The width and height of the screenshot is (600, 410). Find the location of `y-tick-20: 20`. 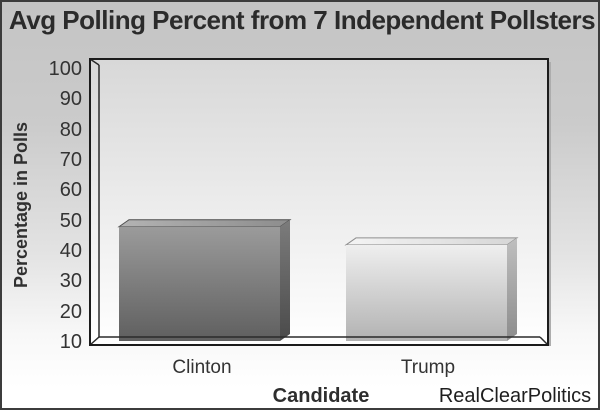

y-tick-20: 20 is located at coordinates (70, 312).